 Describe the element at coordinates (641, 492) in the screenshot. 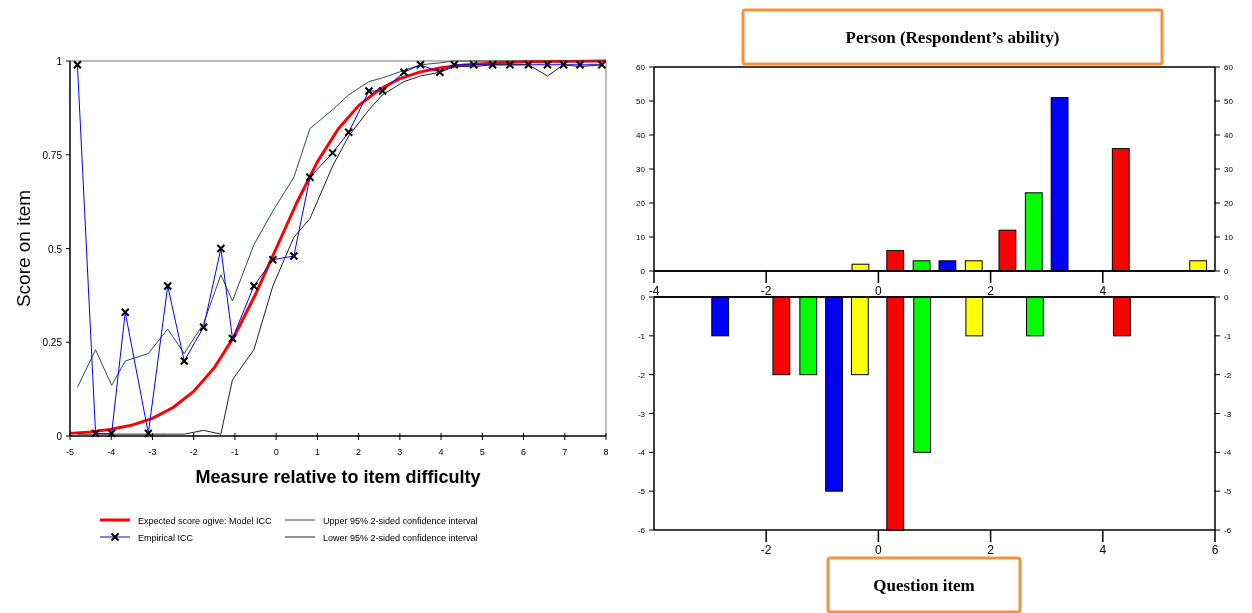

I see `y-tick-label: -5` at that location.